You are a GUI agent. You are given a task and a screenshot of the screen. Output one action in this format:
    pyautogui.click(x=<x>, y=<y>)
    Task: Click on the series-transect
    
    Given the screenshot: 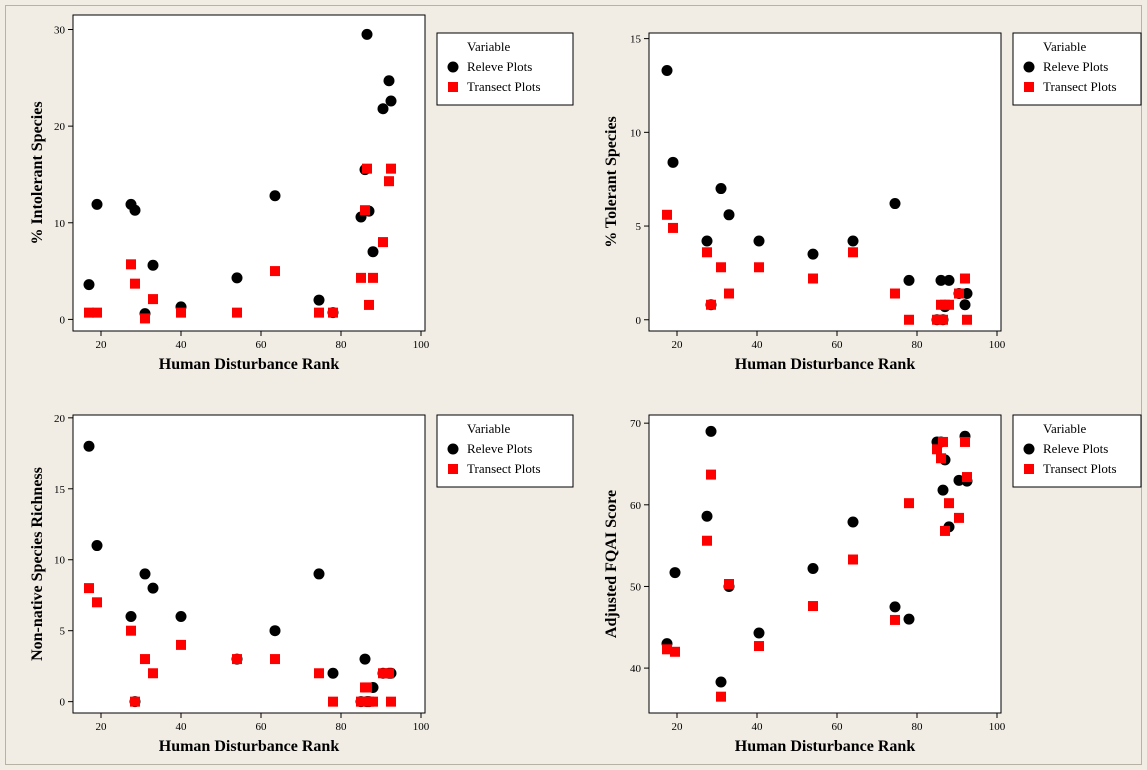 What is the action you would take?
    pyautogui.click(x=817, y=267)
    